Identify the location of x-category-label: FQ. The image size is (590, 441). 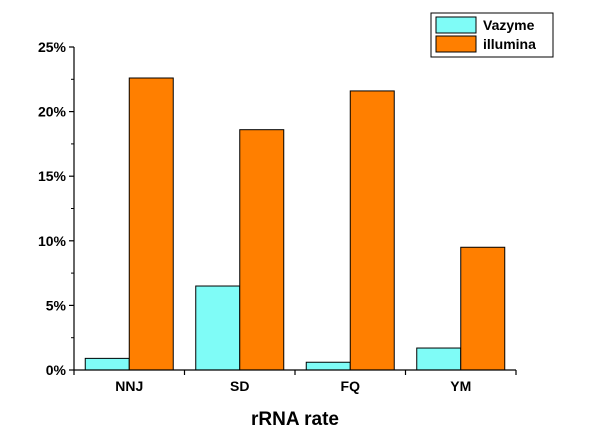
(351, 386).